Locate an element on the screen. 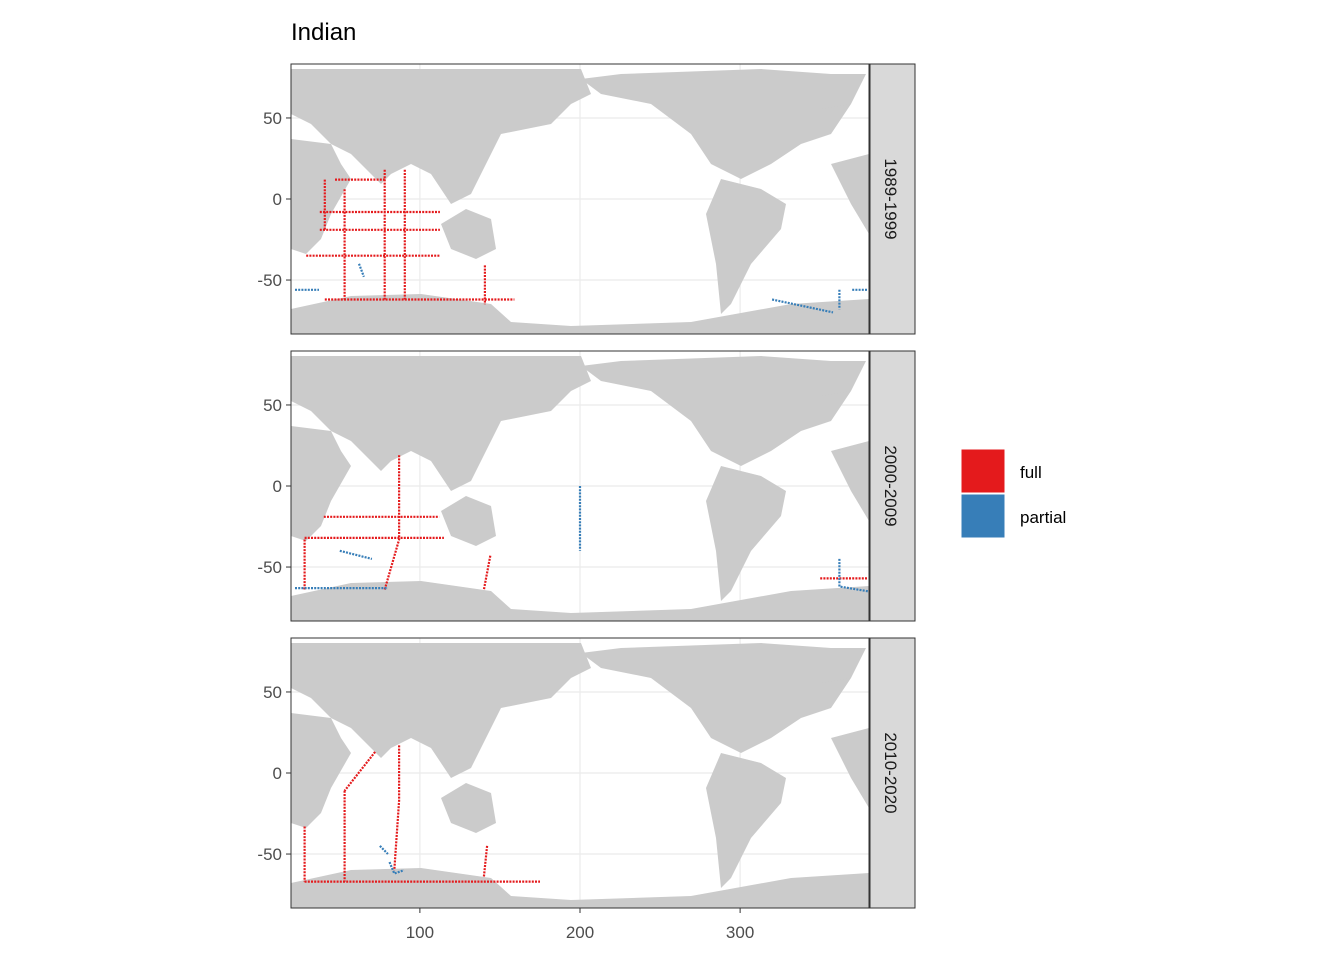  facet-panel: 2000-2009 -50 0 50 is located at coordinates (586, 486).